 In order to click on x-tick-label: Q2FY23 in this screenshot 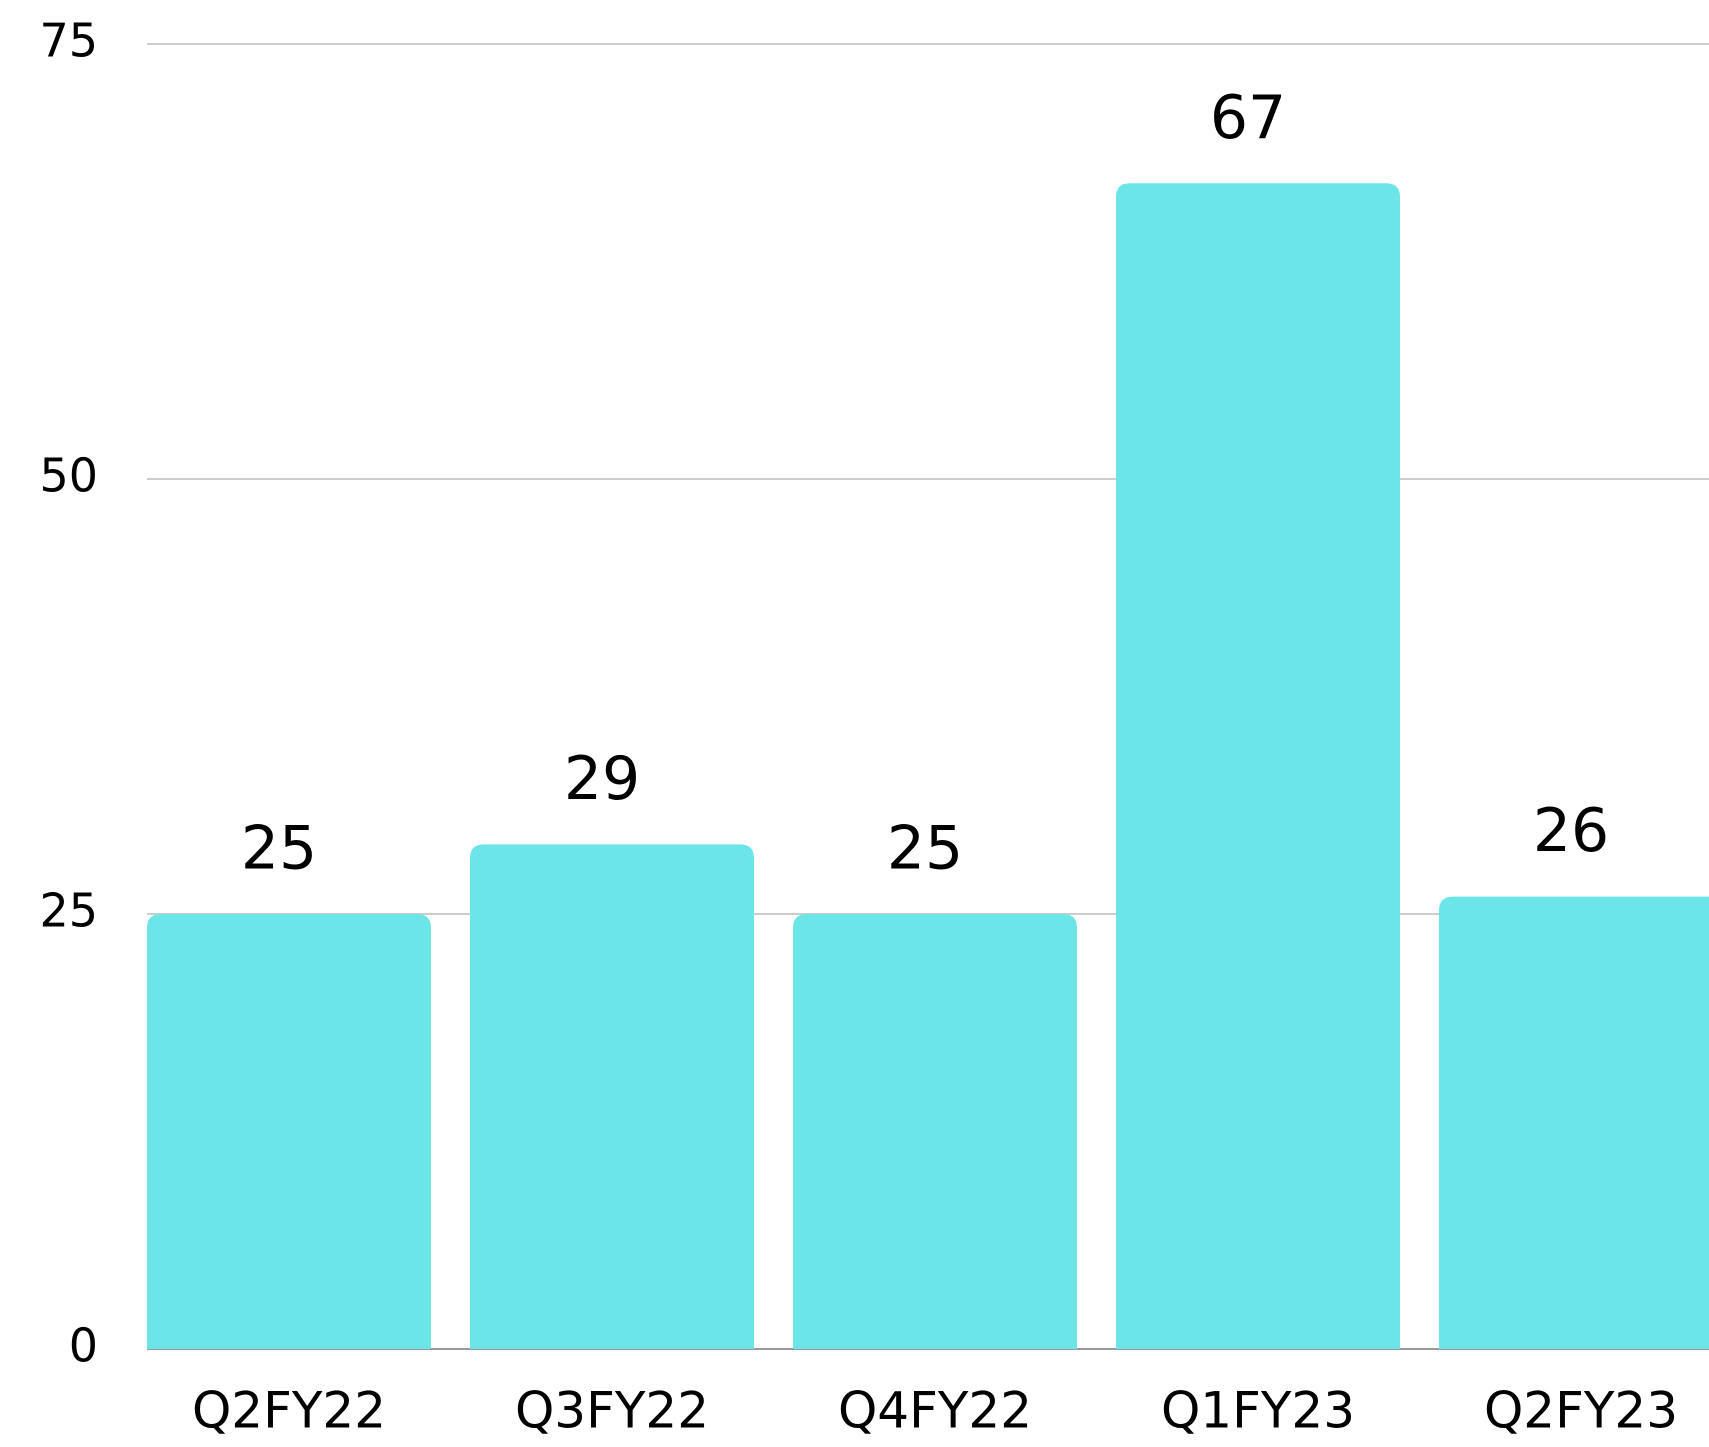, I will do `click(1581, 1411)`.